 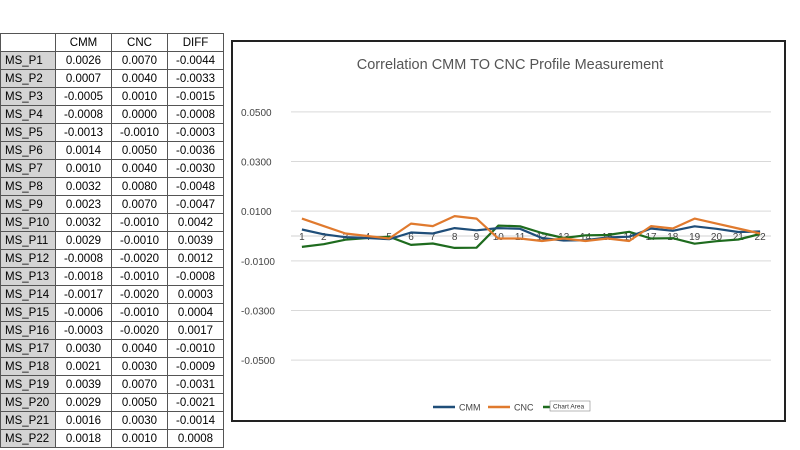 I want to click on table-row: MS_P11 0.0029 -0.0010 0.0039, so click(x=112, y=240).